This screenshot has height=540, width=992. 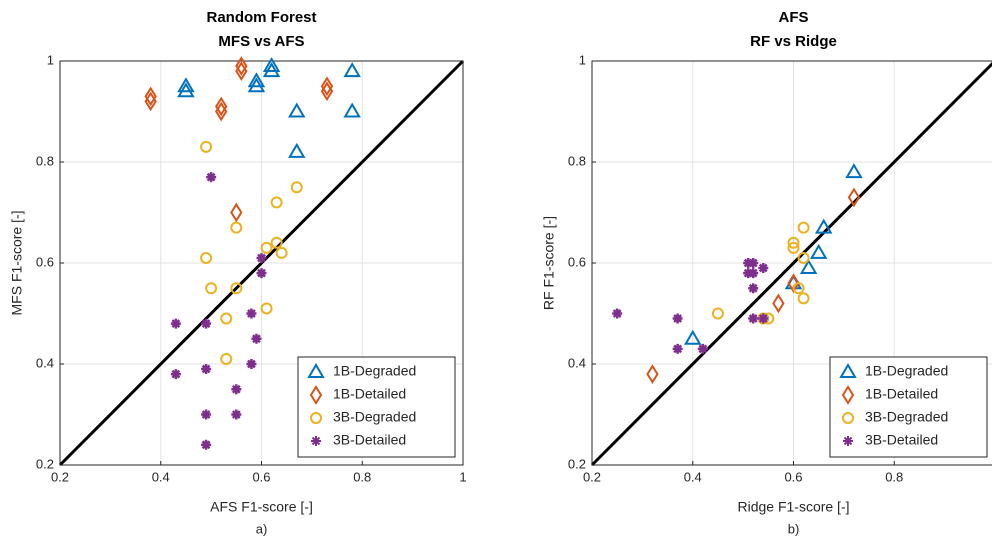 What do you see at coordinates (793, 507) in the screenshot?
I see `x-axis-label: Ridge F1-score [-]` at bounding box center [793, 507].